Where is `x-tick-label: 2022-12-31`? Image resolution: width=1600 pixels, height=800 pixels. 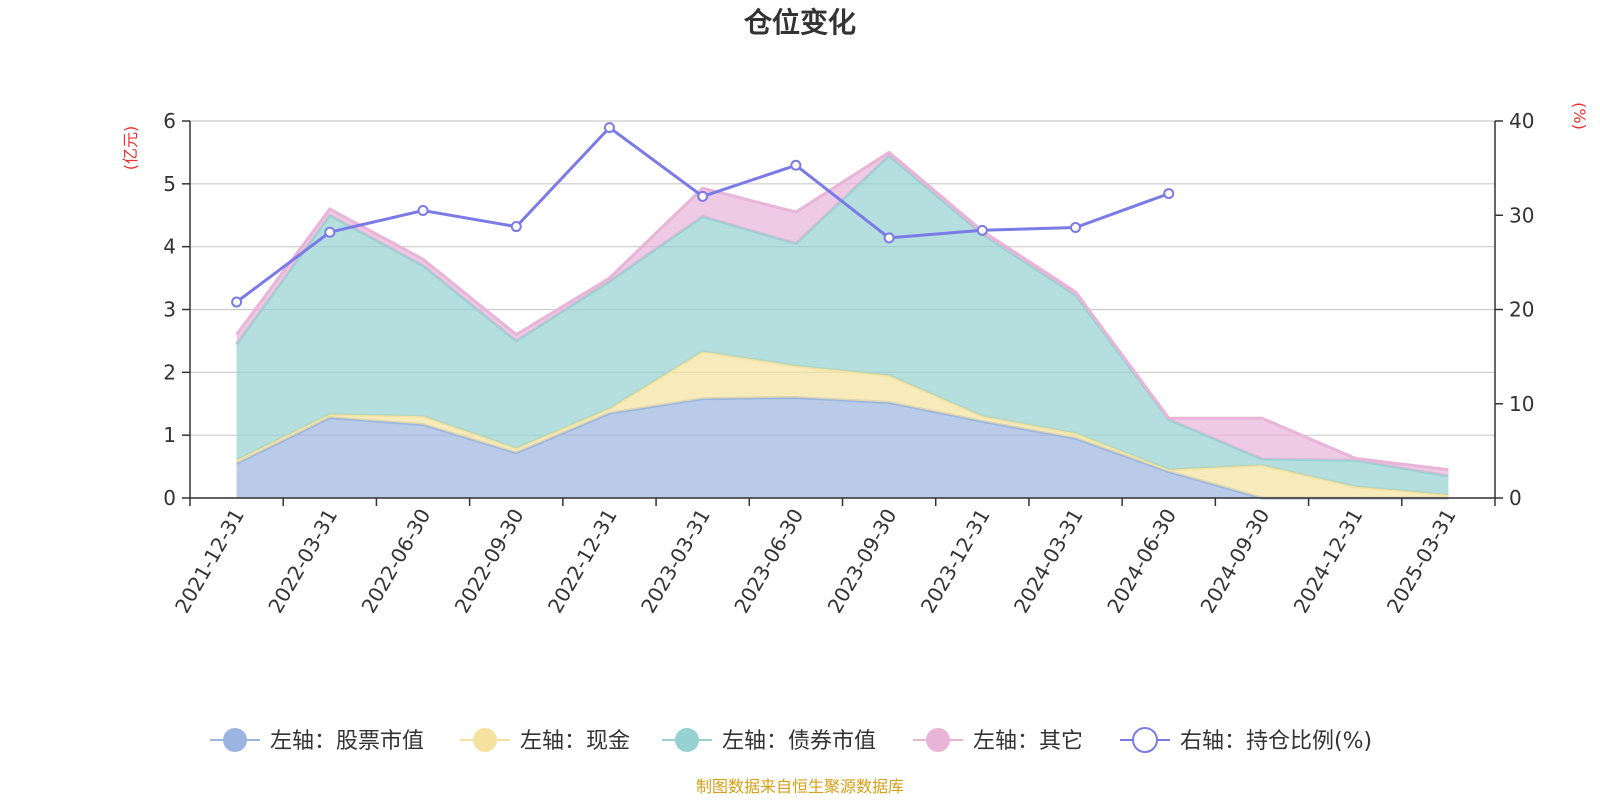
x-tick-label: 2022-12-31 is located at coordinates (582, 561).